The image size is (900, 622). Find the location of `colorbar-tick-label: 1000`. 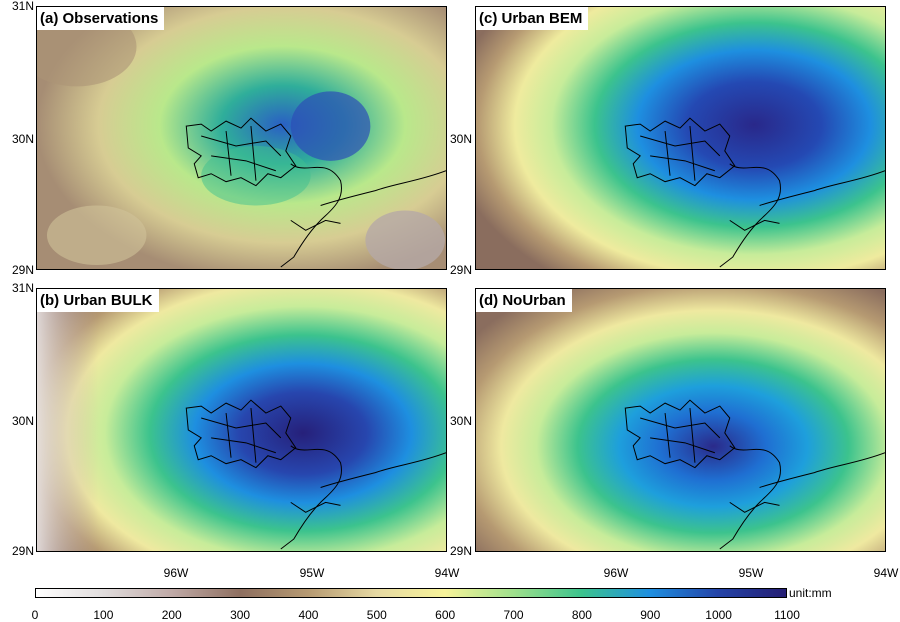

colorbar-tick-label: 1000 is located at coordinates (718, 615).